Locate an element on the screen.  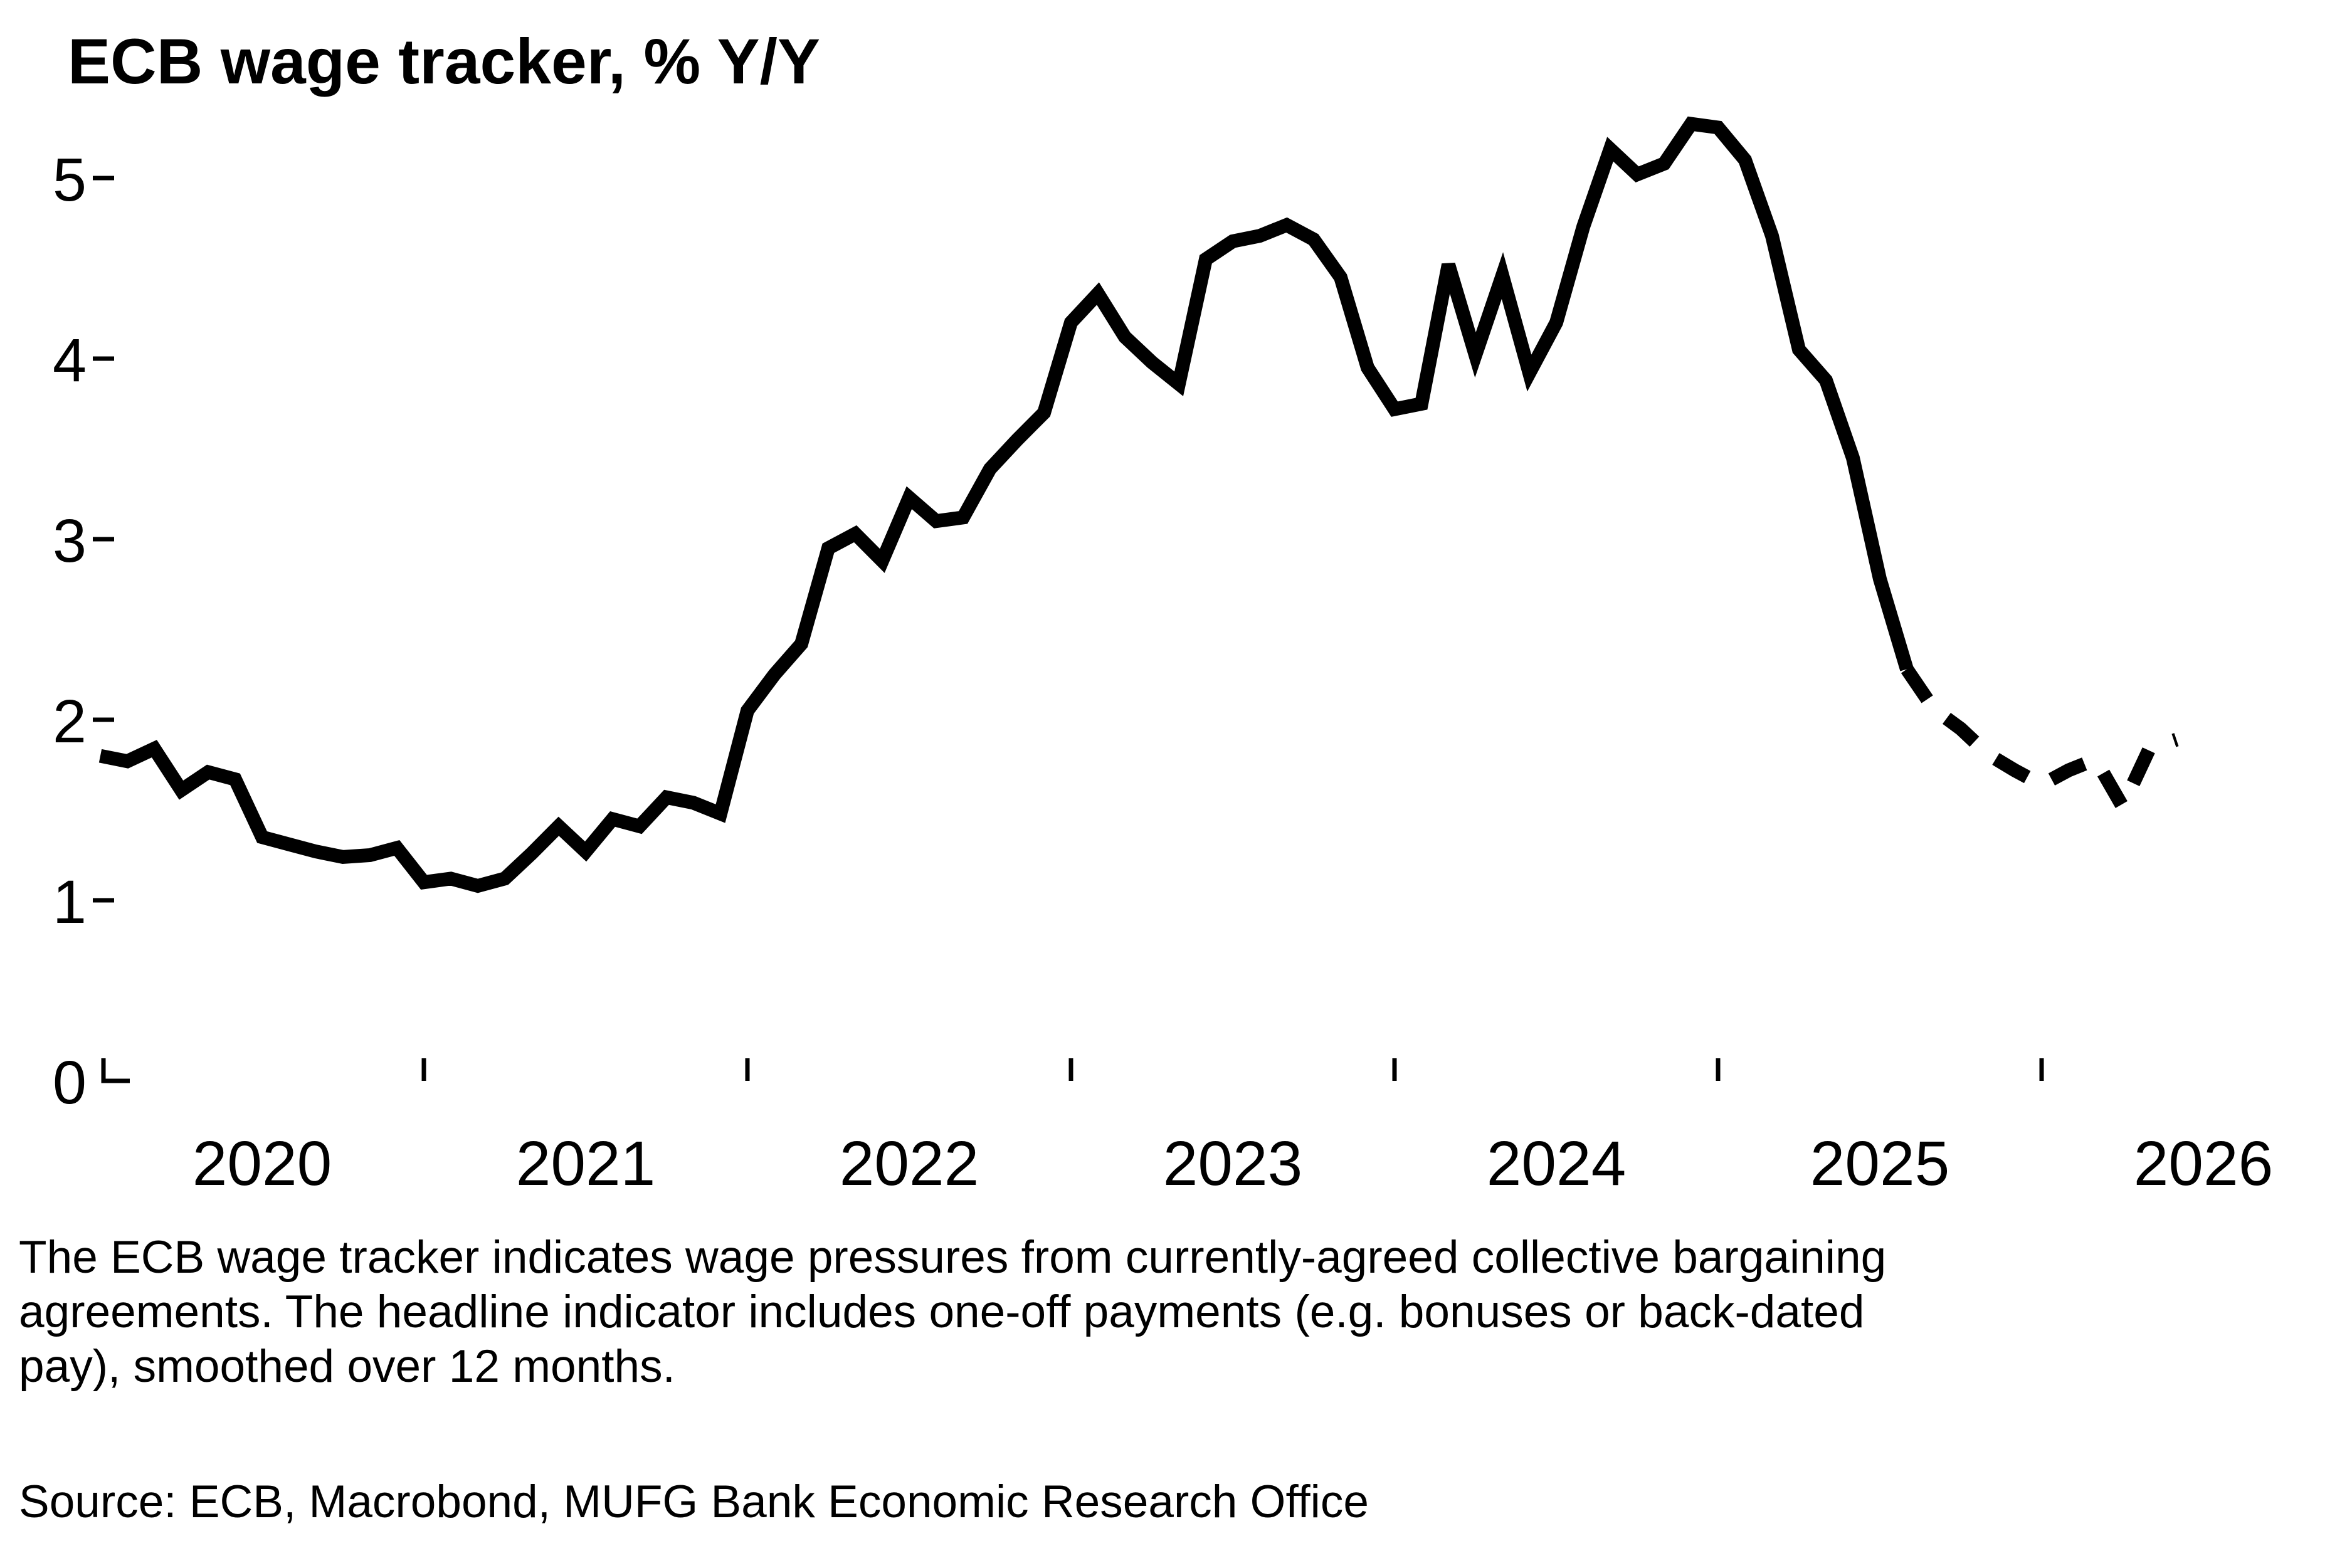
x-axis-year-label: 2021 is located at coordinates (585, 1164).